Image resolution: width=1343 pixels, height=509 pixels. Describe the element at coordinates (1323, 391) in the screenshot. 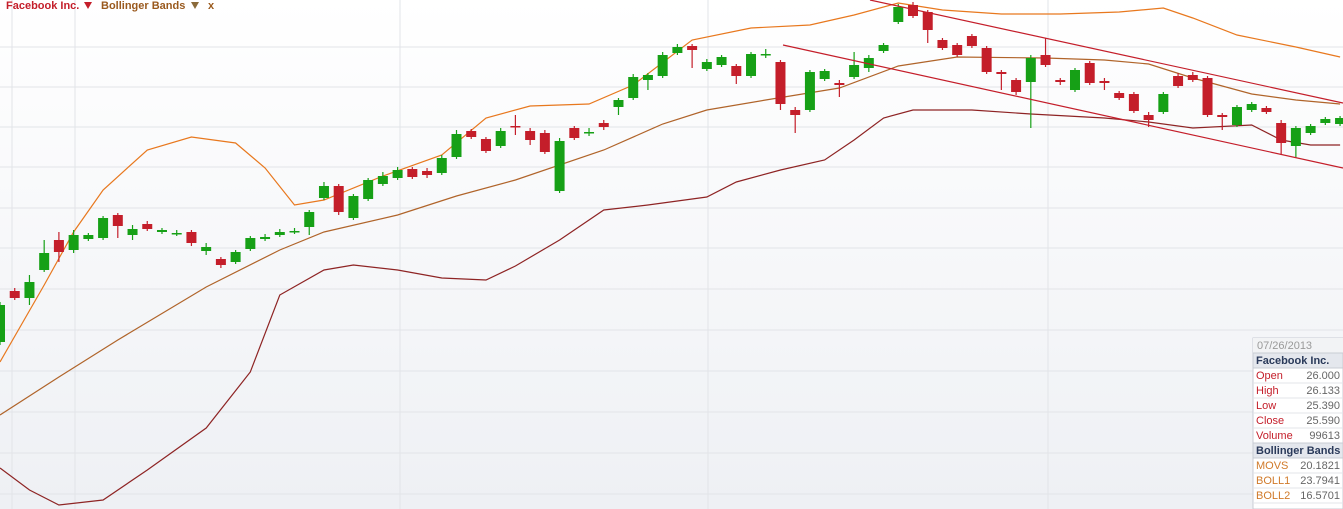

I see `panel-value: 26.133` at that location.